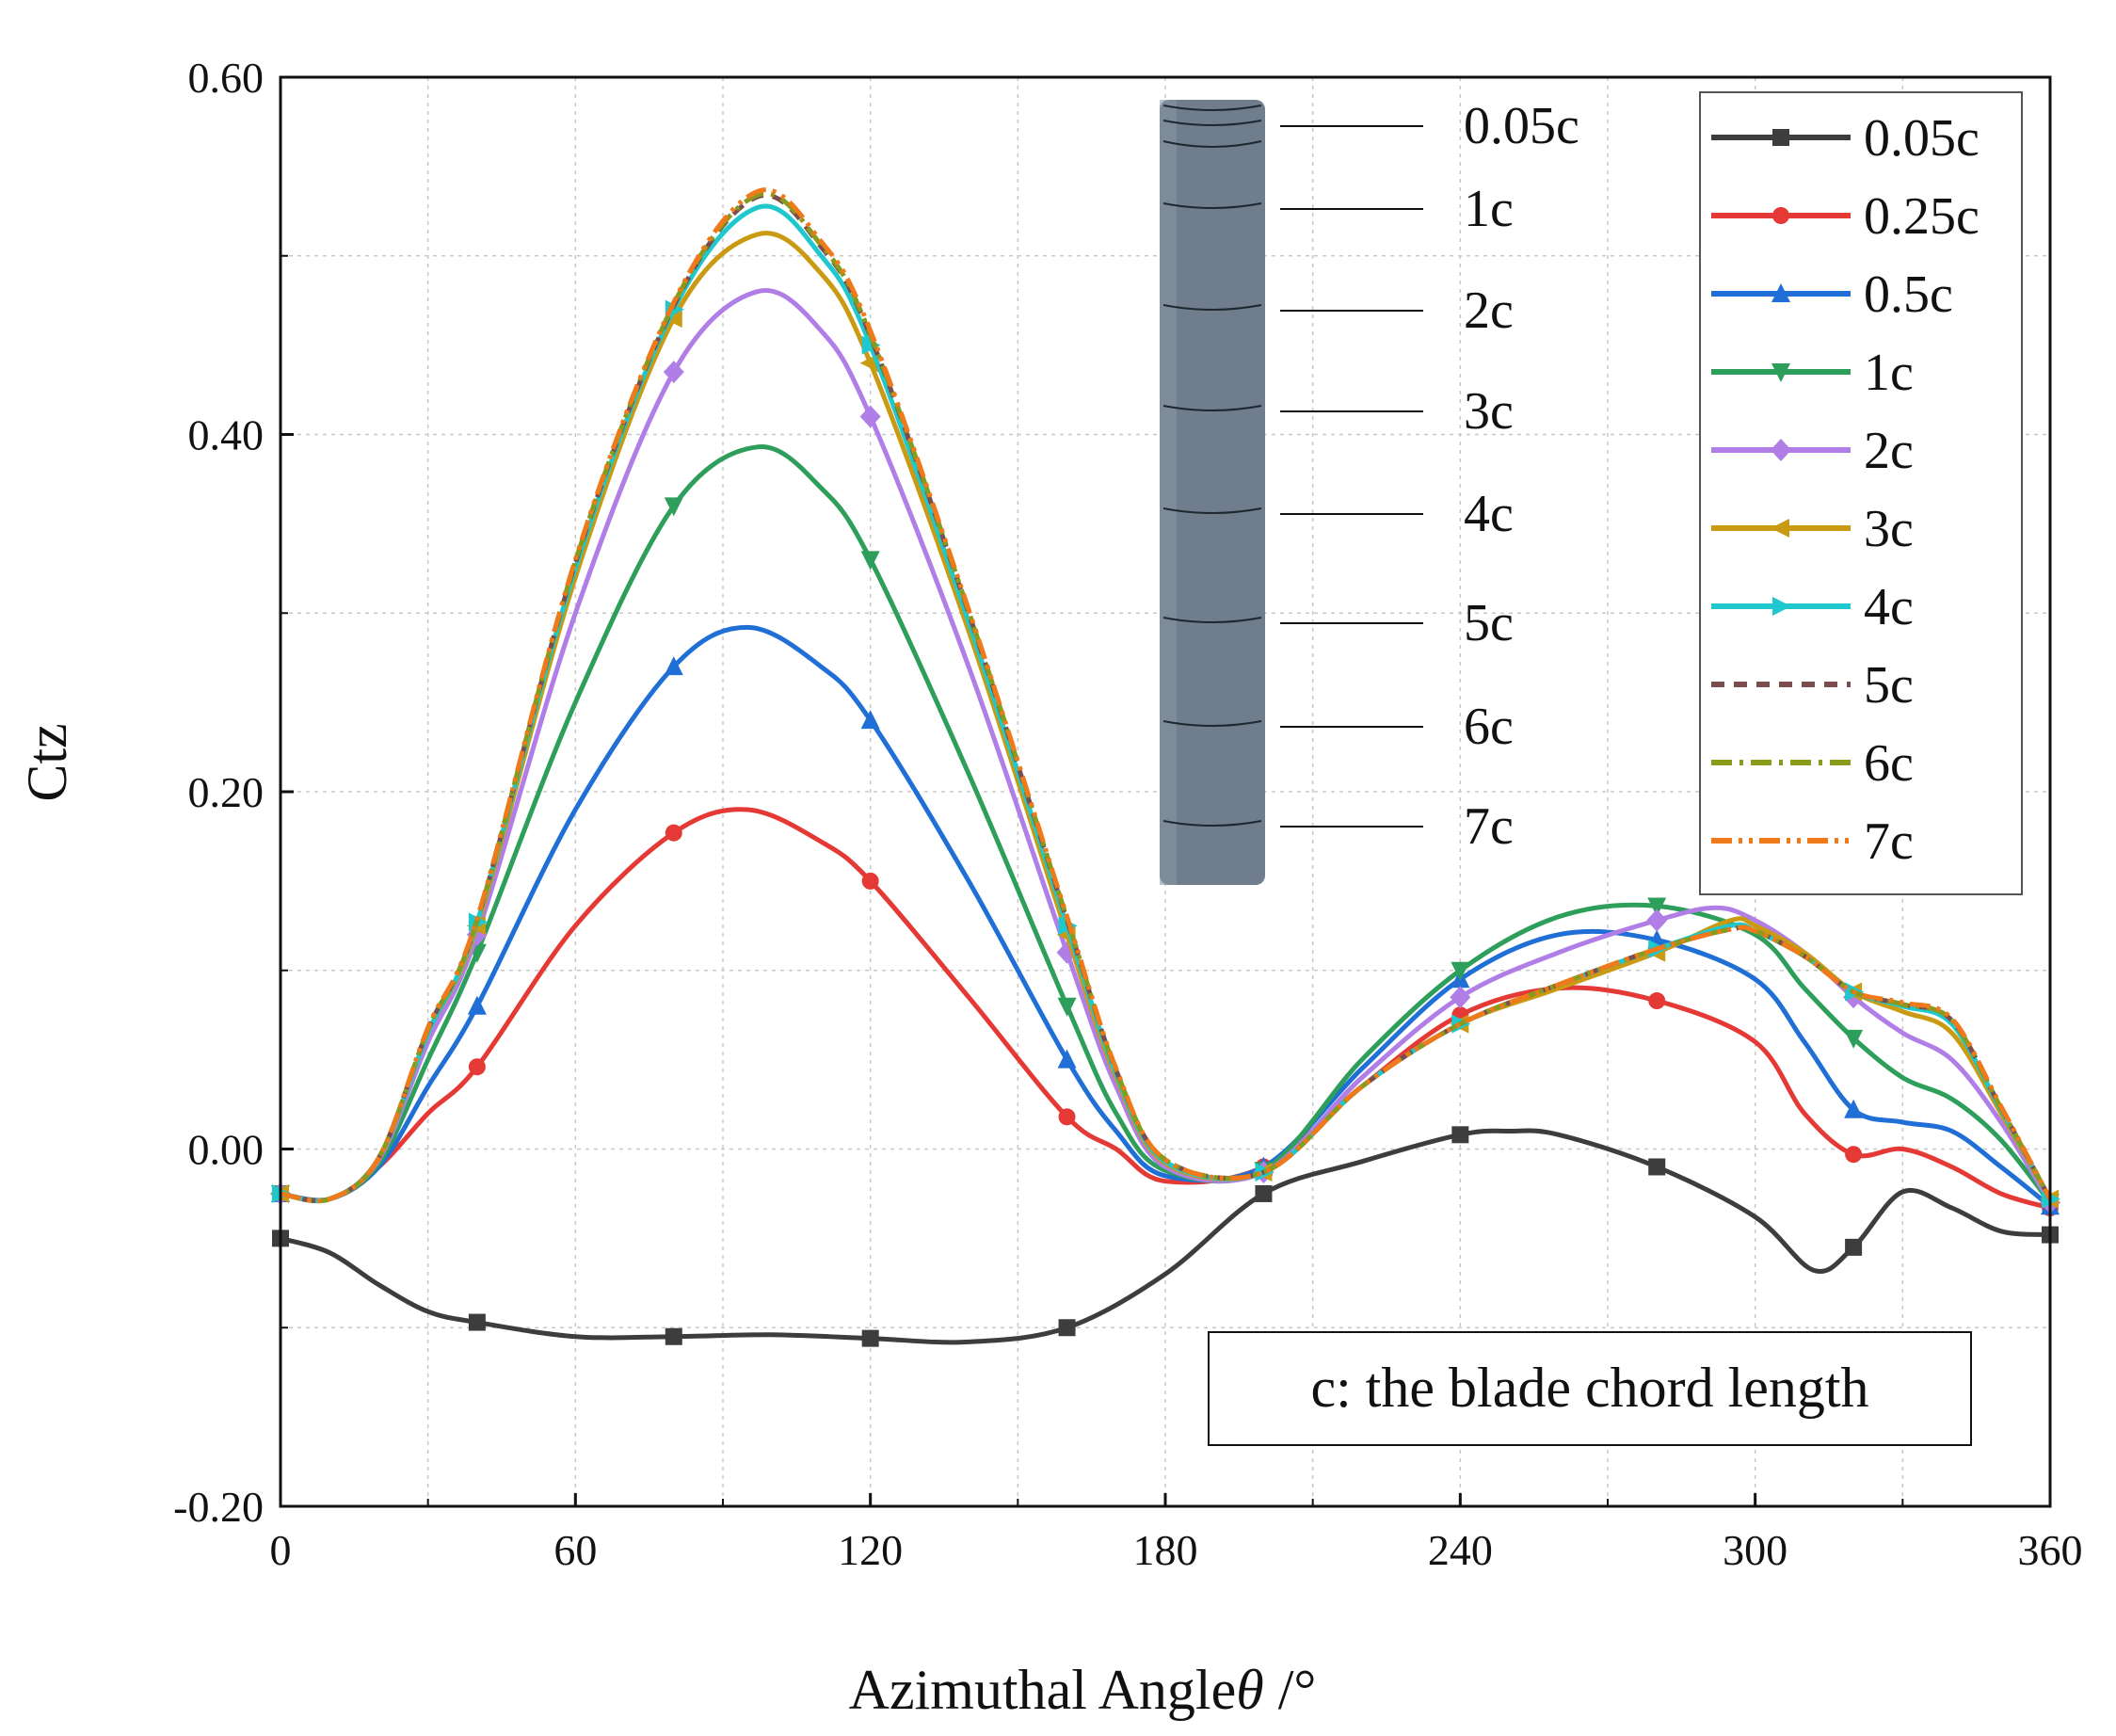 The width and height of the screenshot is (2116, 1736). I want to click on x-axis-title: Azimuthal Angleθ /°, so click(1083, 1690).